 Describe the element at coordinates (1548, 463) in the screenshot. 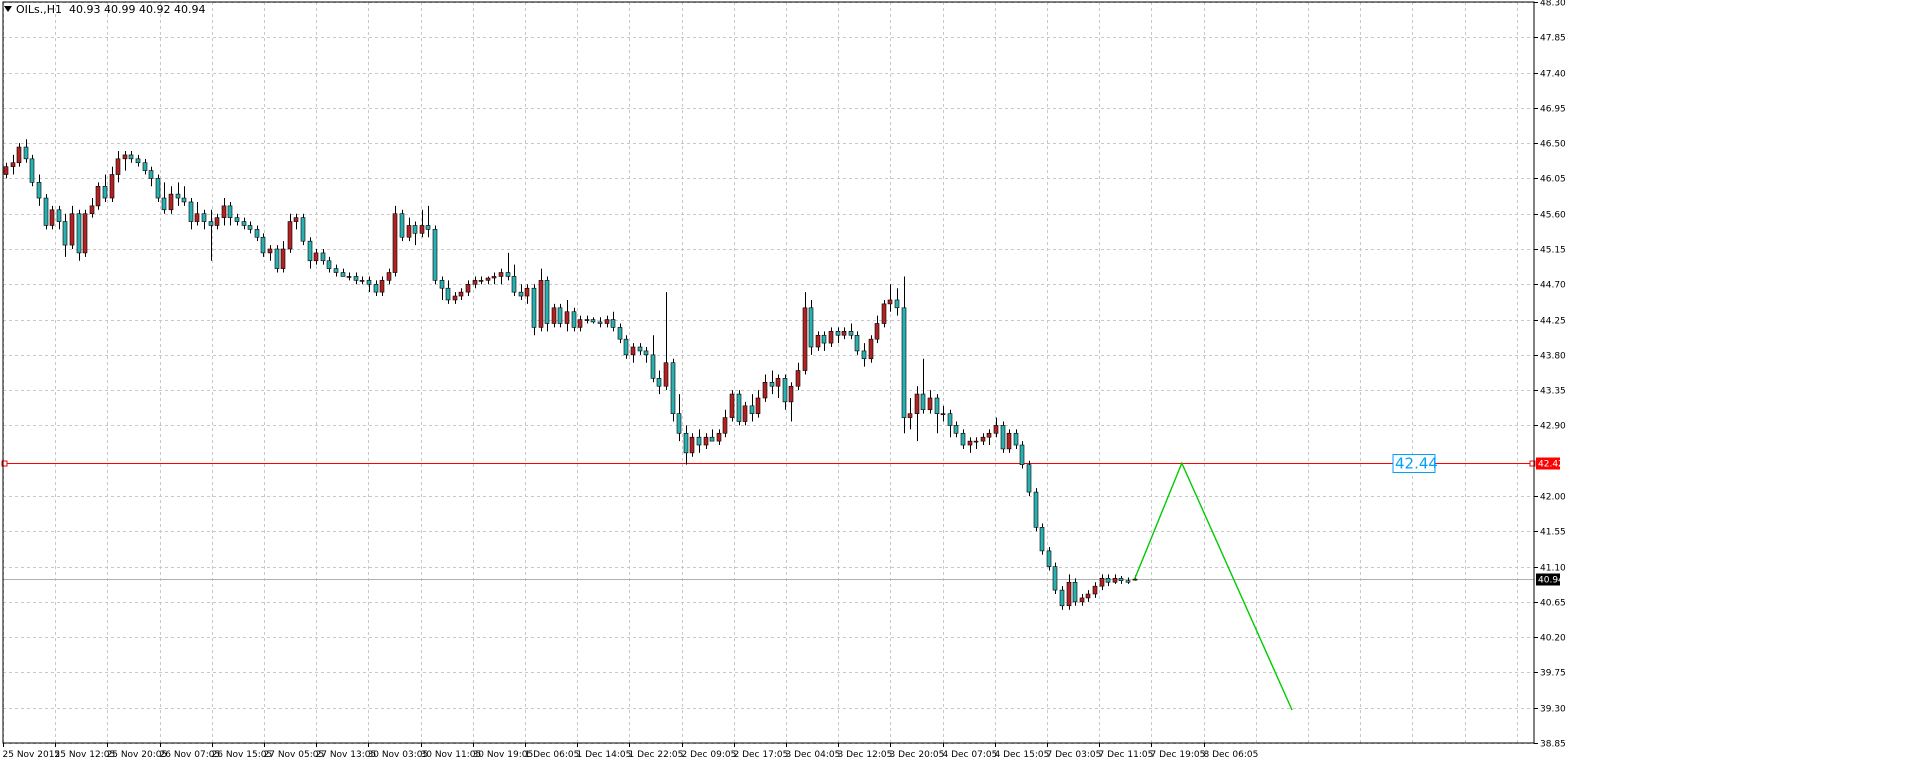

I see `level-price-tag` at that location.